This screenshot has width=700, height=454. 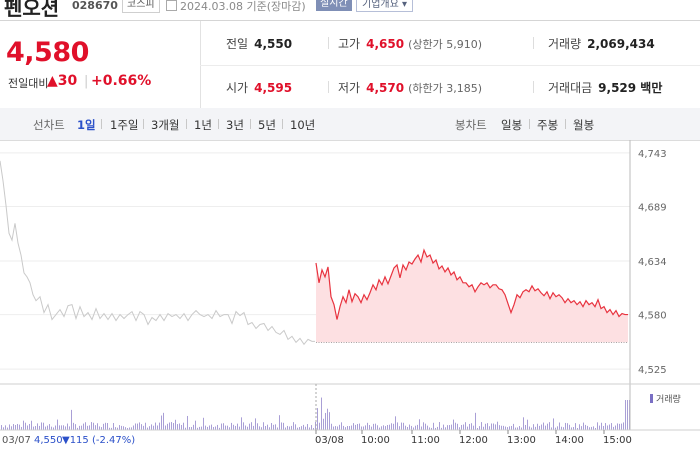 I want to click on company-overview-button: 기업개요 ▾, so click(x=385, y=6).